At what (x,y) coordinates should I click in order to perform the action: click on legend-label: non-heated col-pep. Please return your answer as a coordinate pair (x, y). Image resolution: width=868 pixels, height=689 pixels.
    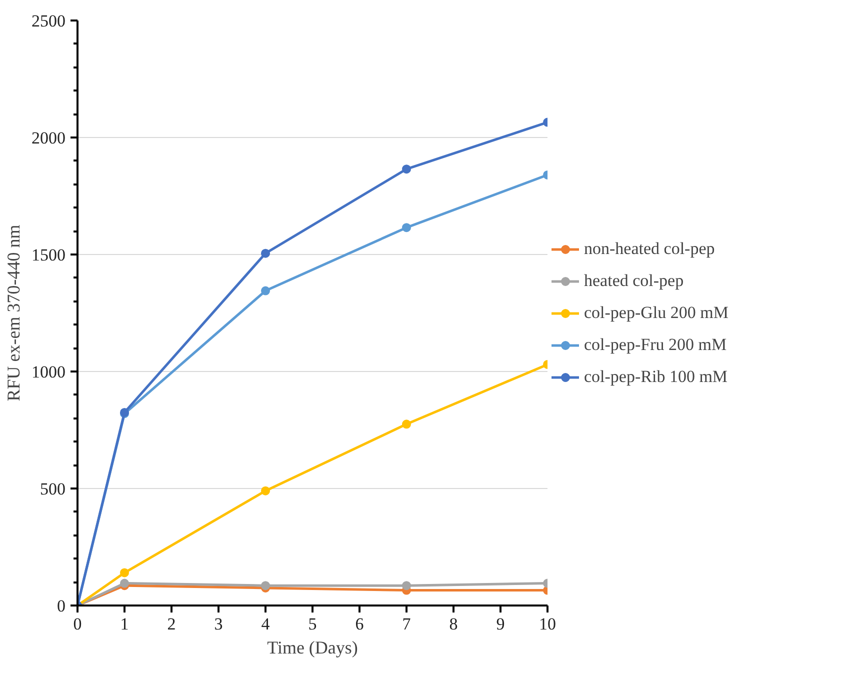
    Looking at the image, I should click on (649, 248).